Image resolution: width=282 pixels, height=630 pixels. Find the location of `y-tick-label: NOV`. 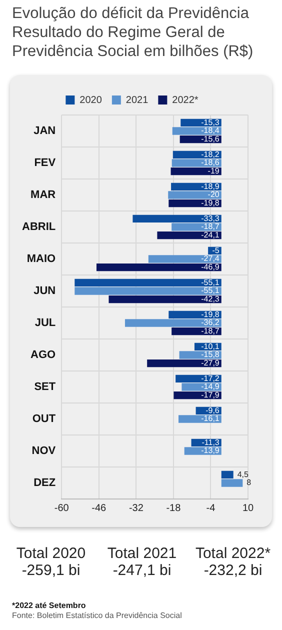

y-tick-label: NOV is located at coordinates (44, 451).